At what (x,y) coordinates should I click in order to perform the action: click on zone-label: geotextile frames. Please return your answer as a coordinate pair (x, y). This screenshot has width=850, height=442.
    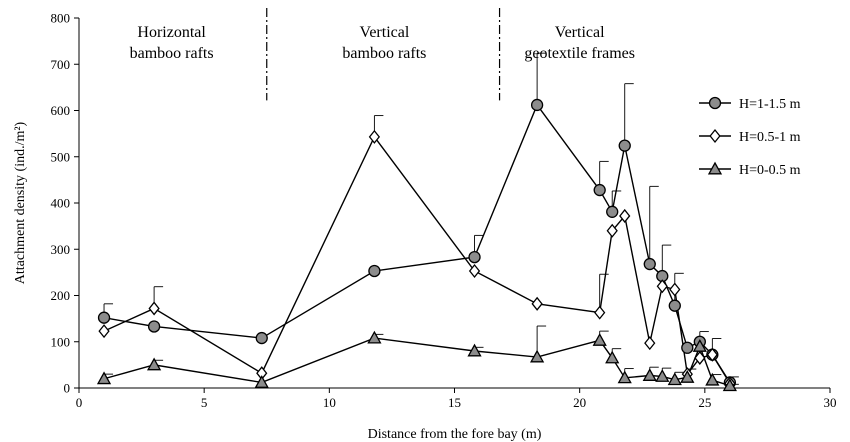
    Looking at the image, I should click on (579, 53).